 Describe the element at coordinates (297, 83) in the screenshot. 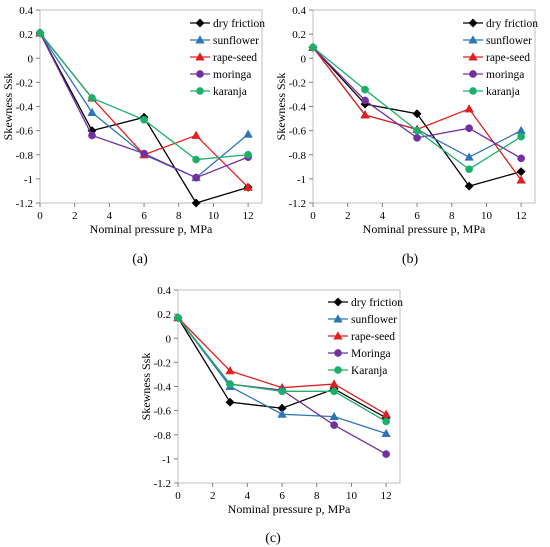

I see `y-tick-label: -0.2` at that location.